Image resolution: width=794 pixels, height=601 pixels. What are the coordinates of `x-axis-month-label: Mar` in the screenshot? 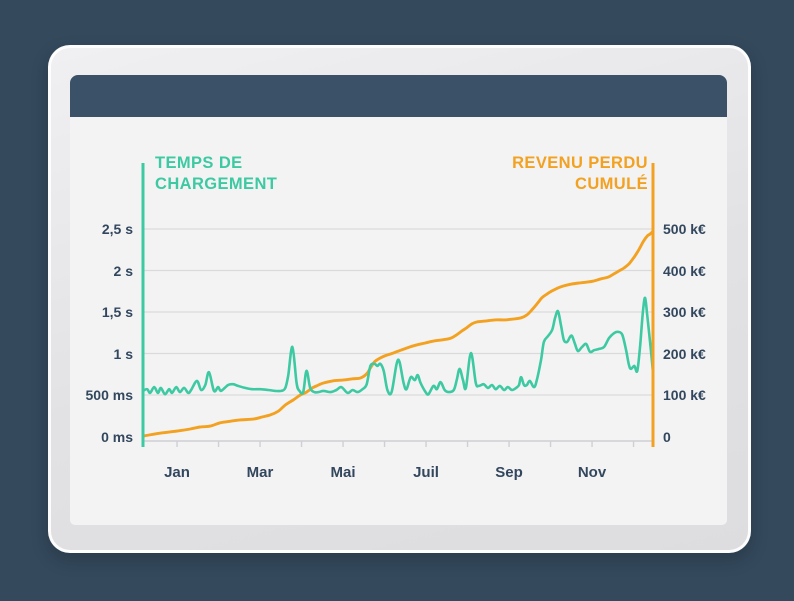 It's located at (260, 472).